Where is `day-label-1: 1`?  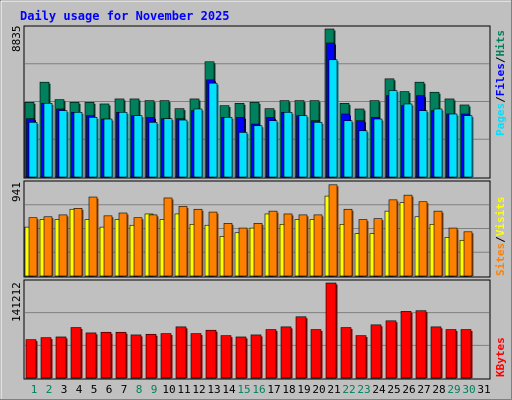
day-label-1: 1 is located at coordinates (34, 389).